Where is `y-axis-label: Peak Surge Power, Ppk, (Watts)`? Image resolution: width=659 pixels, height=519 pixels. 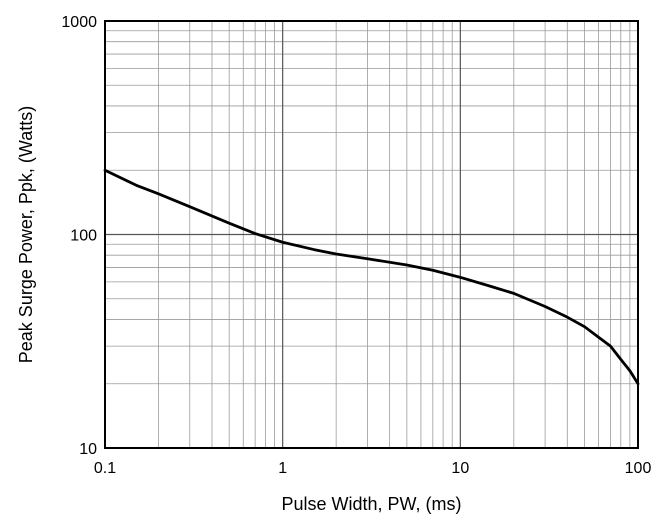 y-axis-label: Peak Surge Power, Ppk, (Watts) is located at coordinates (26, 234).